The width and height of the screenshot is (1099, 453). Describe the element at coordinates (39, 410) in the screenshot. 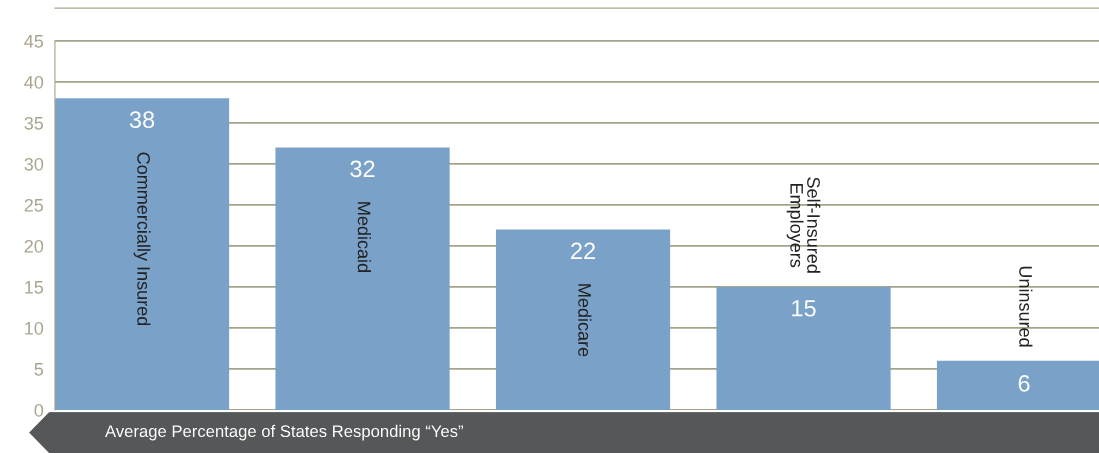

I see `y-tick-label: 0` at that location.